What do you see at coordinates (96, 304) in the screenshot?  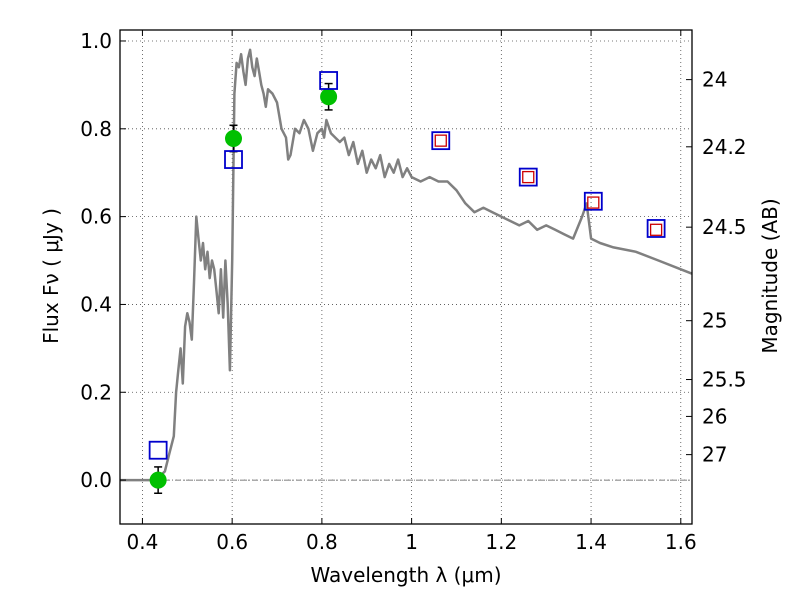 I see `y-tick-label: 0.4` at bounding box center [96, 304].